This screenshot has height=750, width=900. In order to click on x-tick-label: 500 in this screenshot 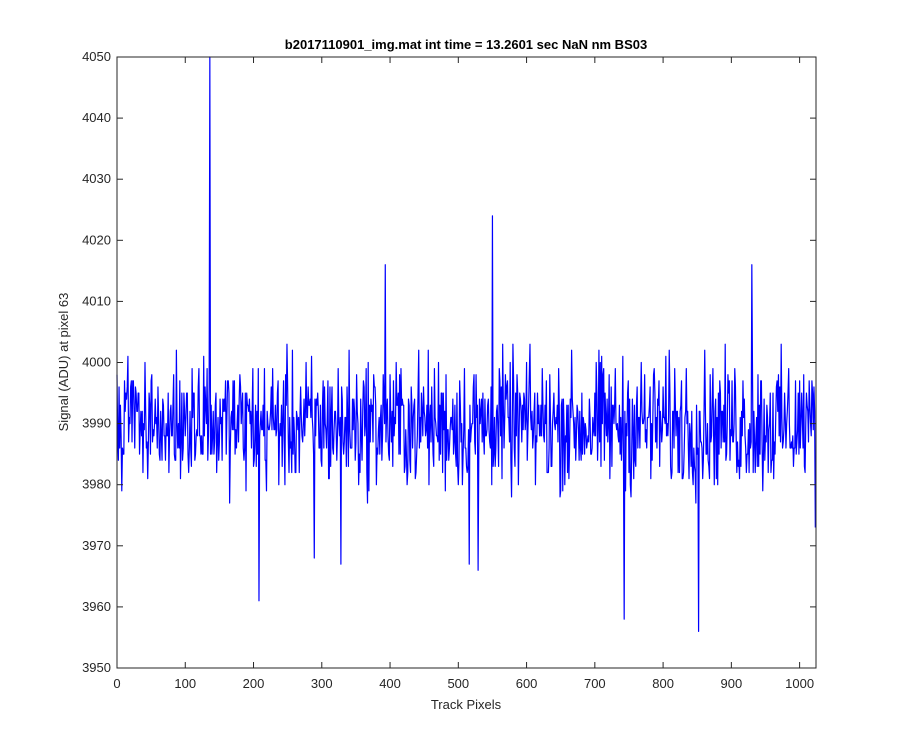, I will do `click(458, 683)`.